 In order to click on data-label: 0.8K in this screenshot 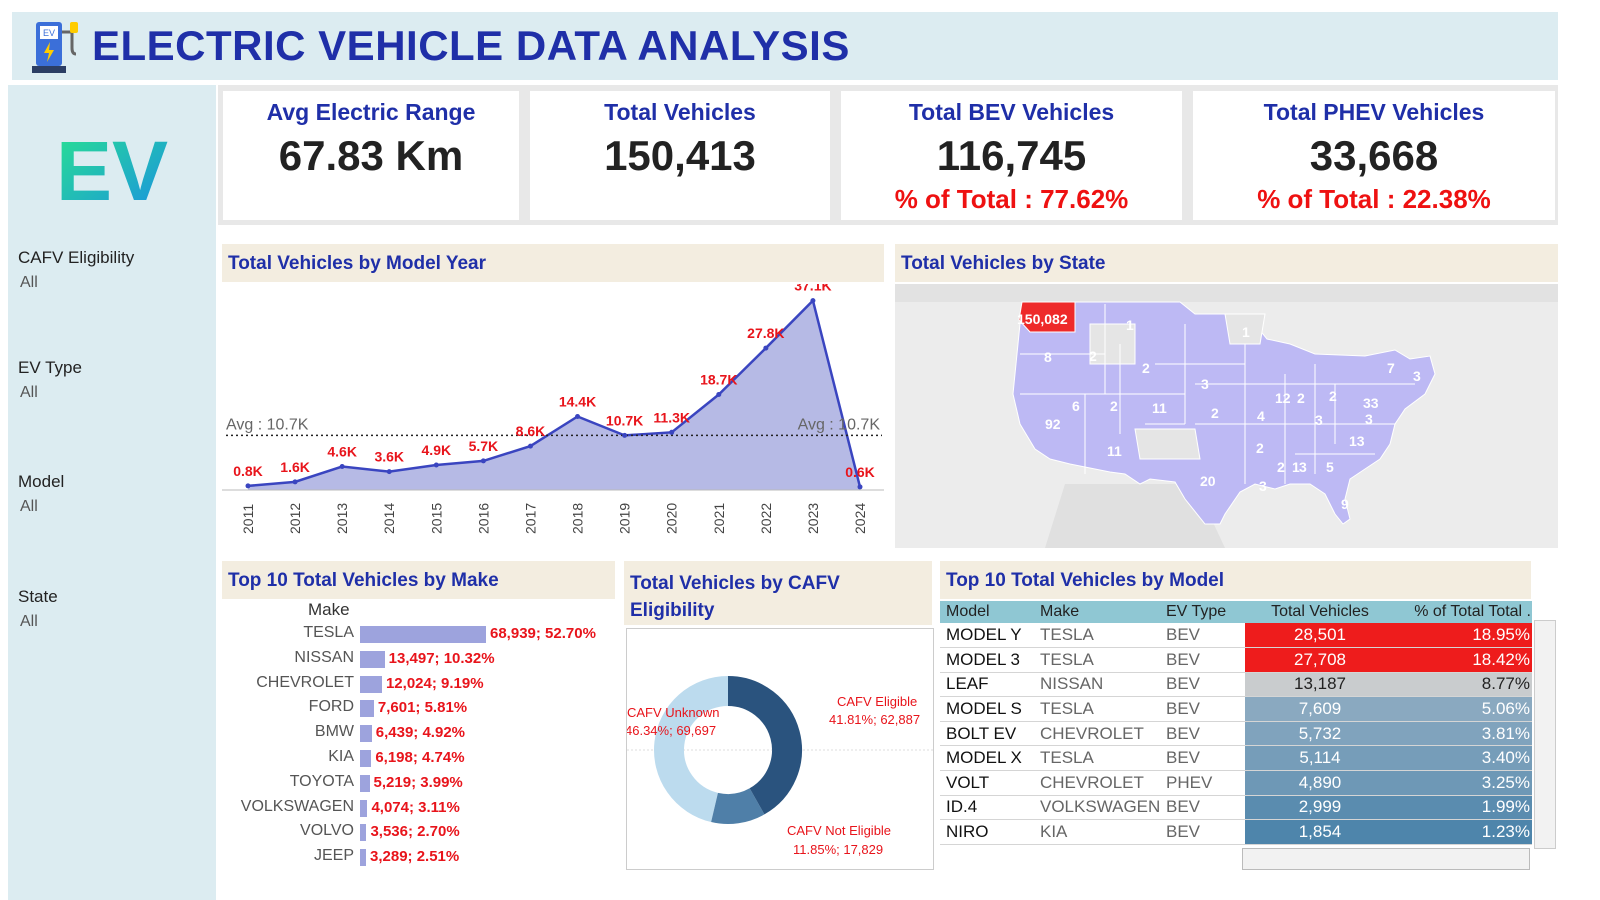, I will do `click(248, 471)`.